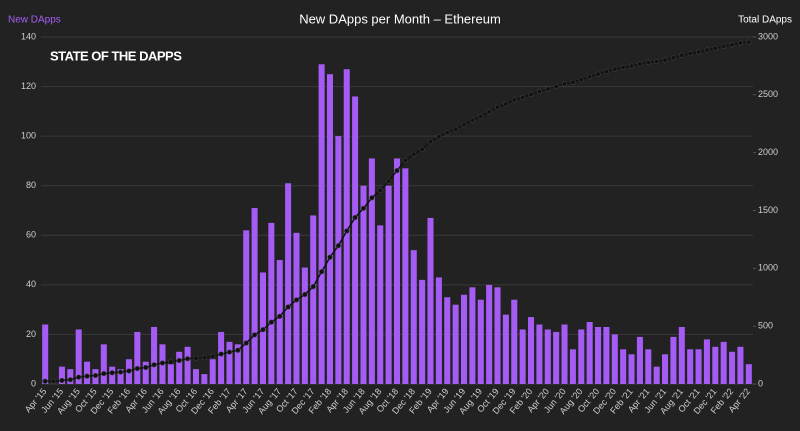 This screenshot has width=800, height=431. I want to click on y2-tick-label: 2000, so click(768, 152).